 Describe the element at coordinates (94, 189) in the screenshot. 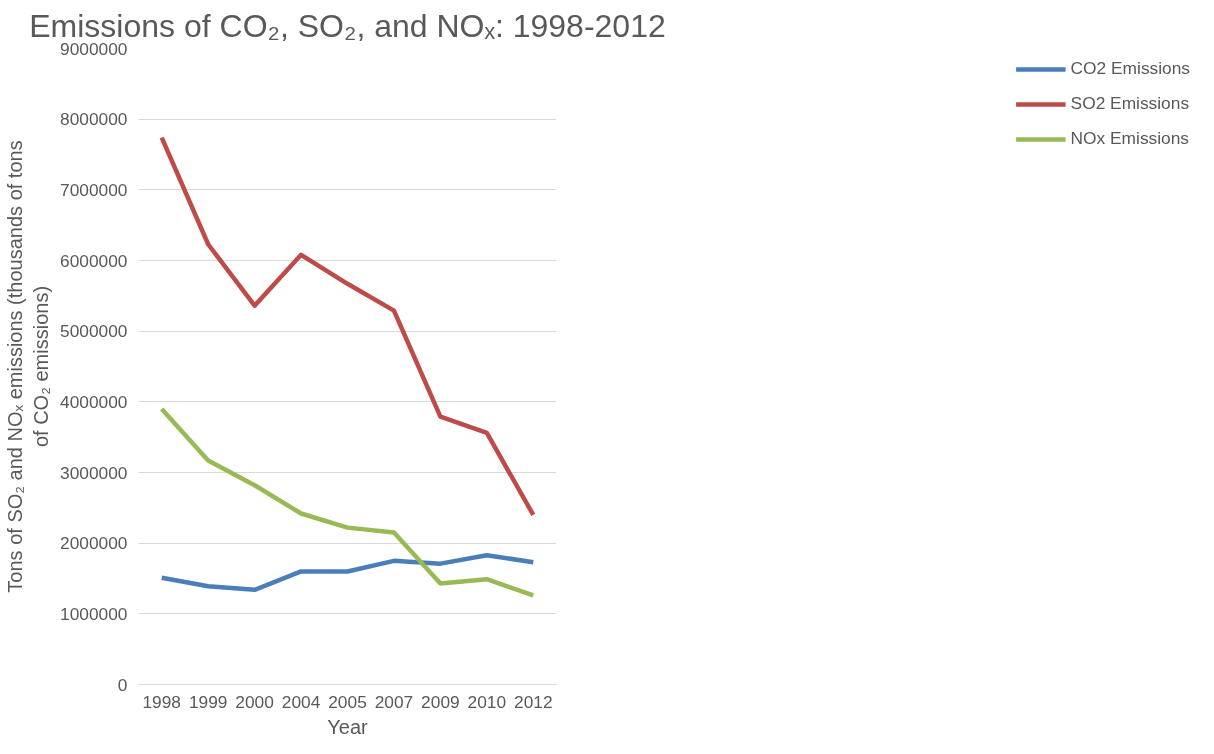

I see `y-tick-label: 7000000` at that location.